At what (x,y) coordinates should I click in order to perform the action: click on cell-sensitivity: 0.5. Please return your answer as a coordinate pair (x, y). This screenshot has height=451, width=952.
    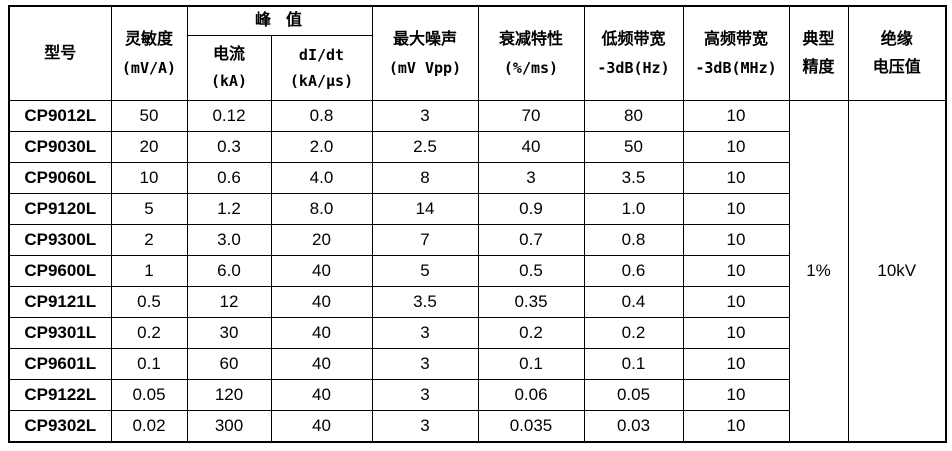
    Looking at the image, I should click on (149, 302).